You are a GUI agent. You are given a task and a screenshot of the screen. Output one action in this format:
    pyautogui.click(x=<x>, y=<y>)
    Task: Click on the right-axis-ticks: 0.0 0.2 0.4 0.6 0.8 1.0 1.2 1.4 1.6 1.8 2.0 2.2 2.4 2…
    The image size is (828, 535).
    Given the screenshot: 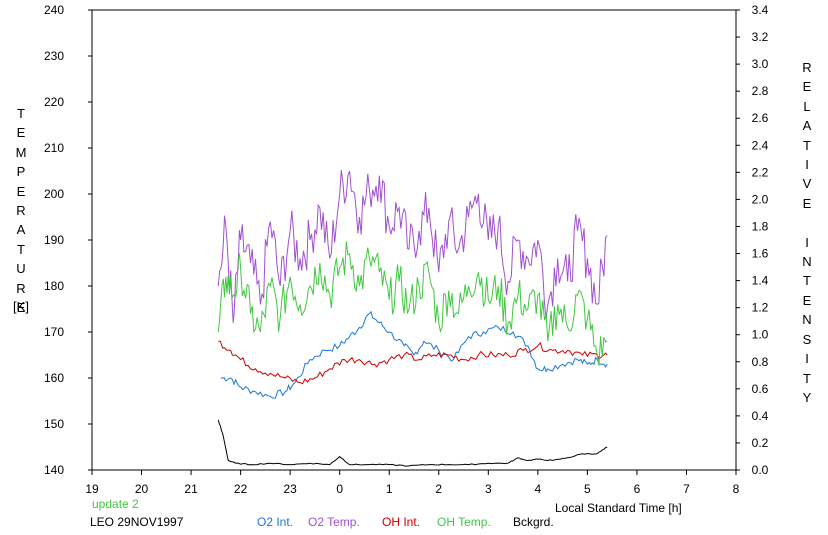 What is the action you would take?
    pyautogui.click(x=752, y=240)
    